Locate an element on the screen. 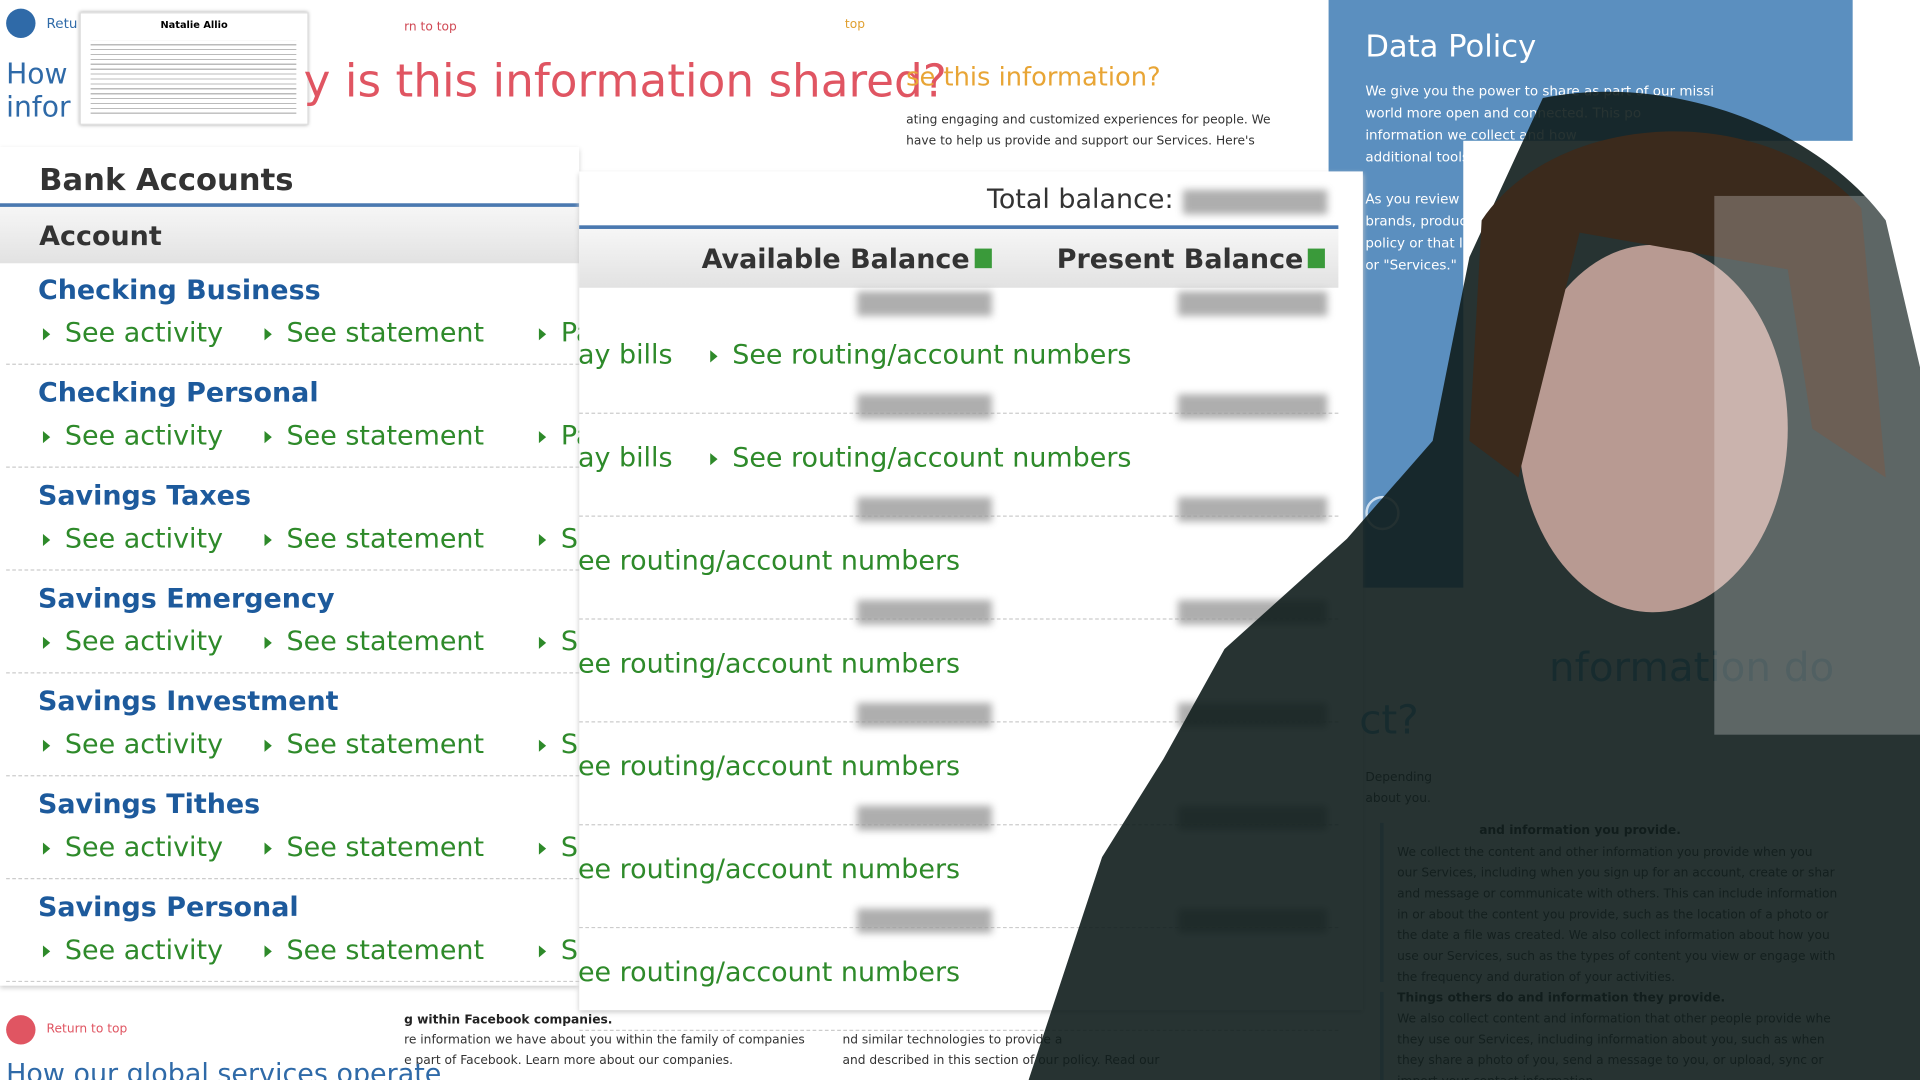 The image size is (1920, 1080). return-top-link: rn to top is located at coordinates (430, 27).